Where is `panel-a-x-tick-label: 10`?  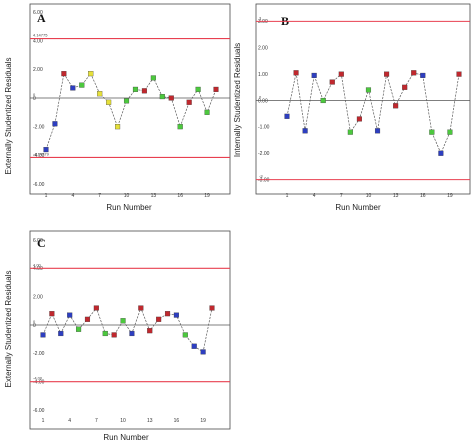
panel-a-x-tick-label: 10 is located at coordinates (127, 196).